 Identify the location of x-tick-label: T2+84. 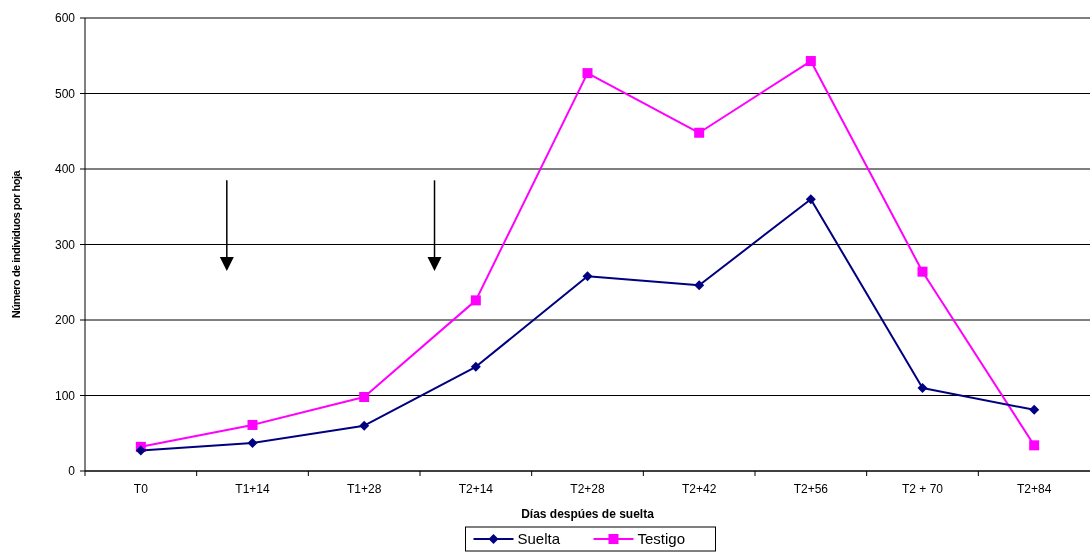
(1034, 489).